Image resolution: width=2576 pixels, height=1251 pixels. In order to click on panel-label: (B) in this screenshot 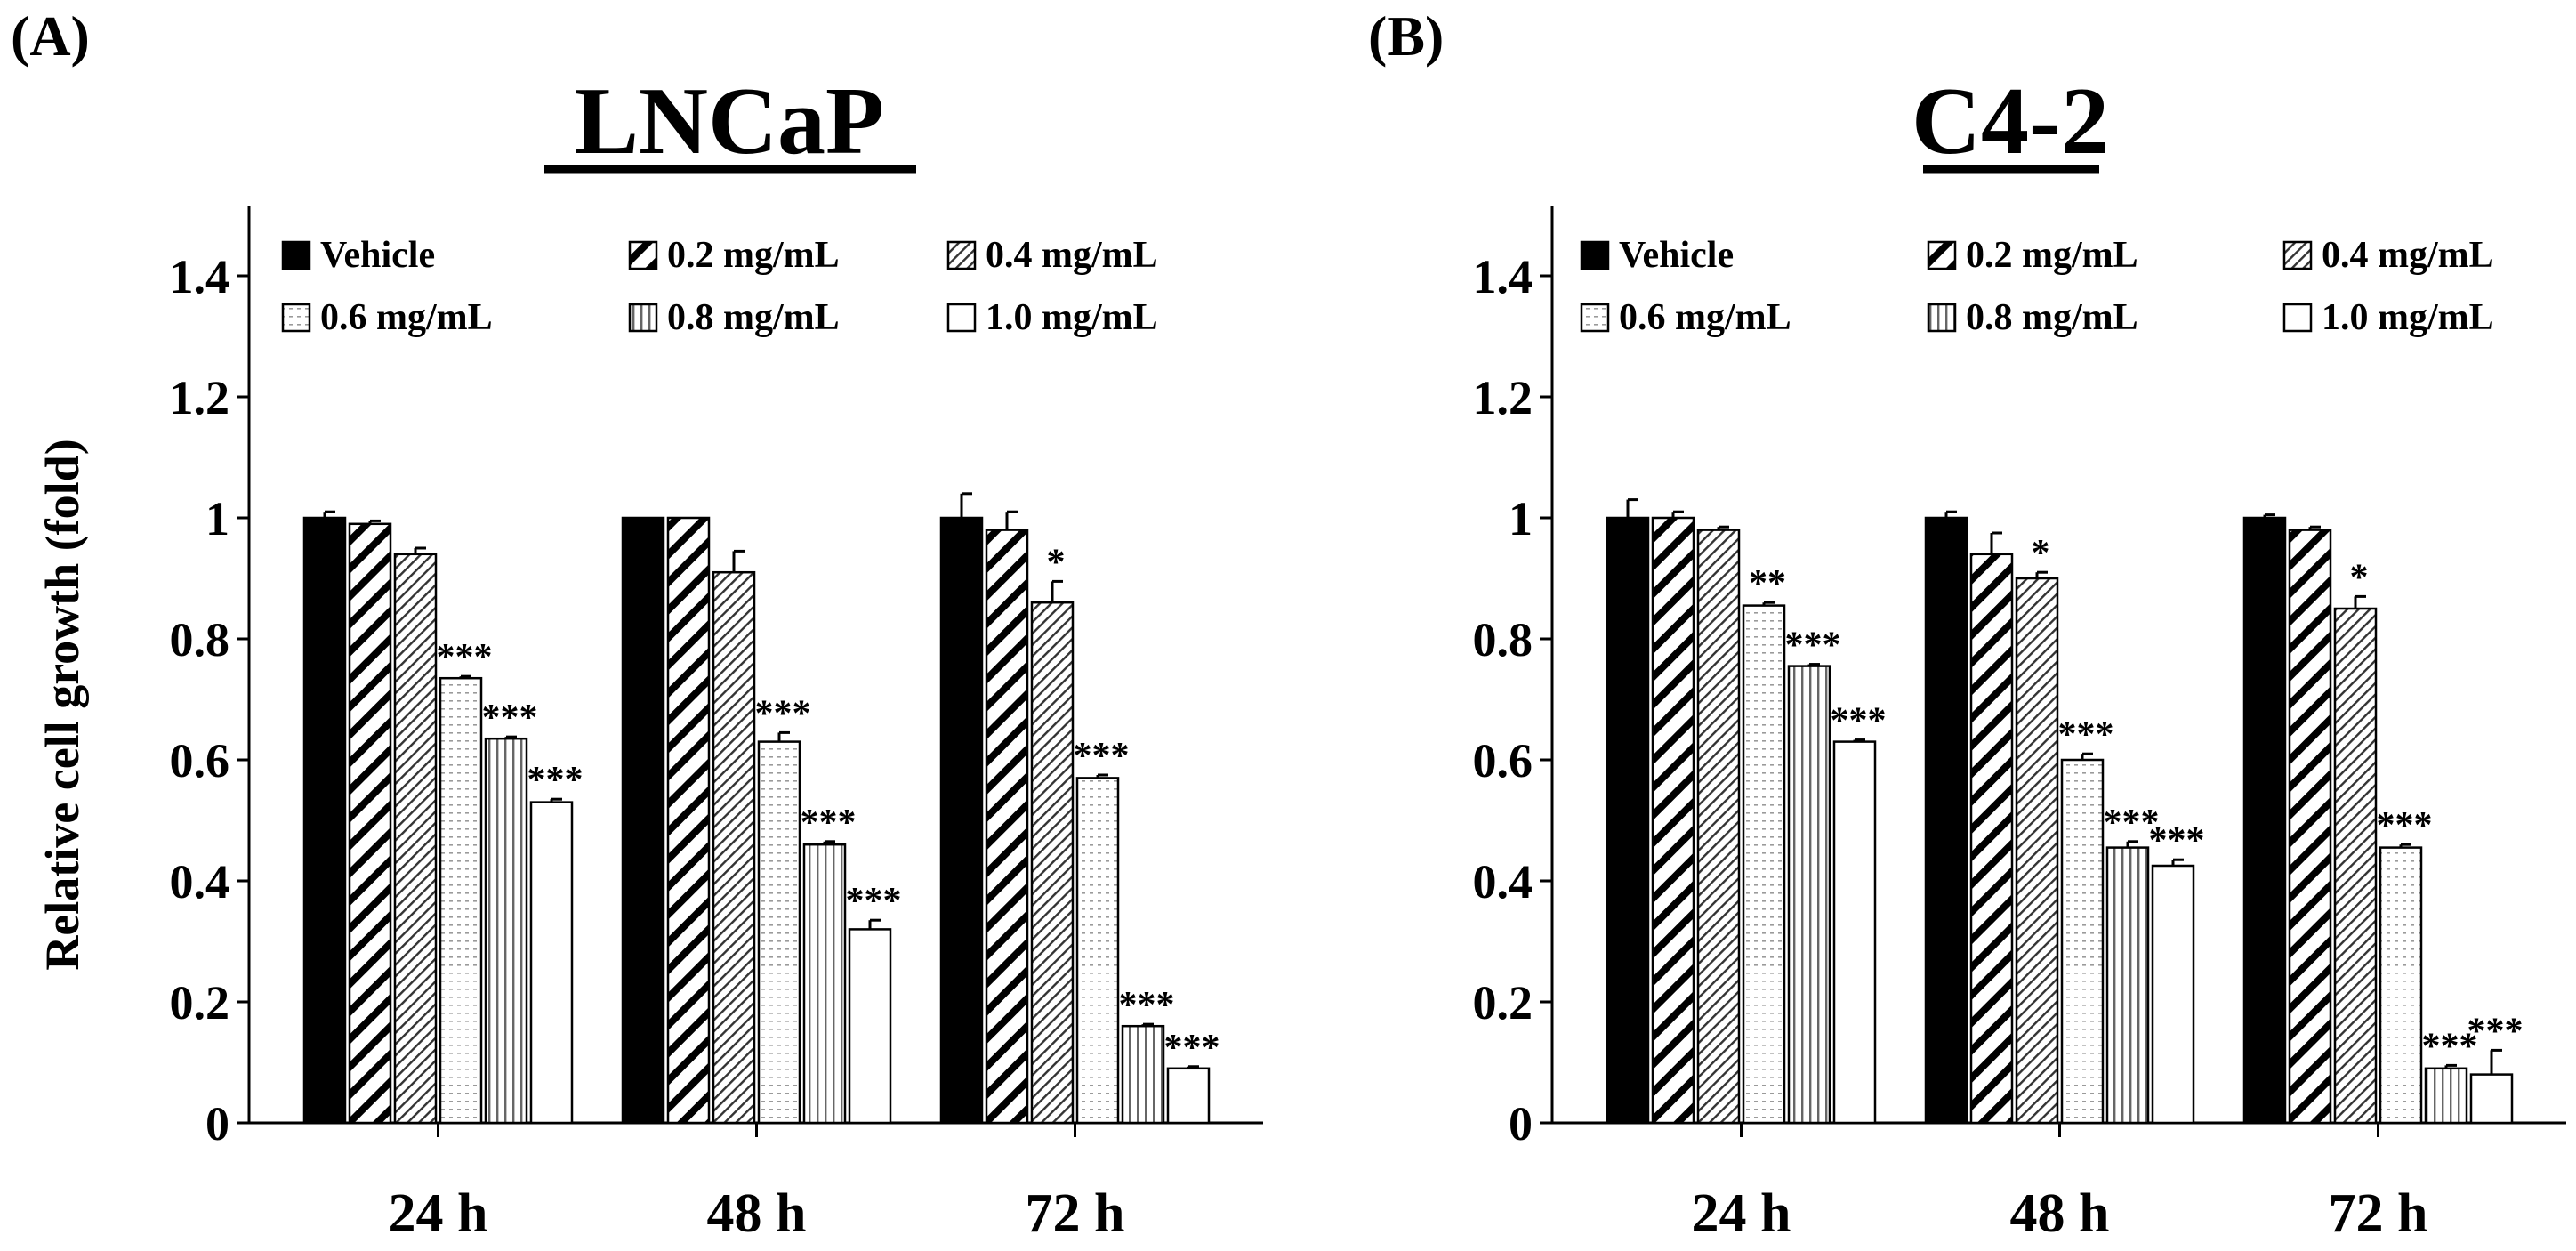, I will do `click(1406, 36)`.